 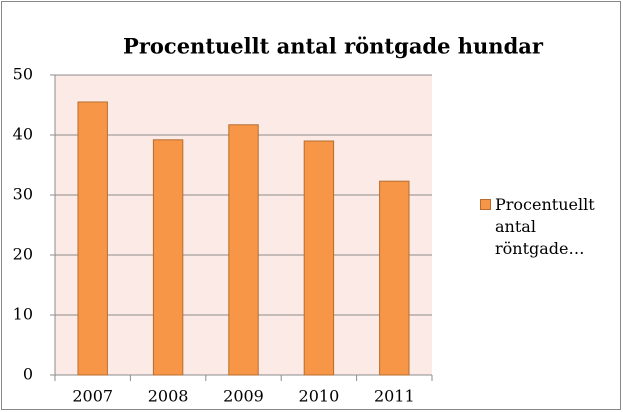 What do you see at coordinates (394, 396) in the screenshot?
I see `x-tick-label: 2011` at bounding box center [394, 396].